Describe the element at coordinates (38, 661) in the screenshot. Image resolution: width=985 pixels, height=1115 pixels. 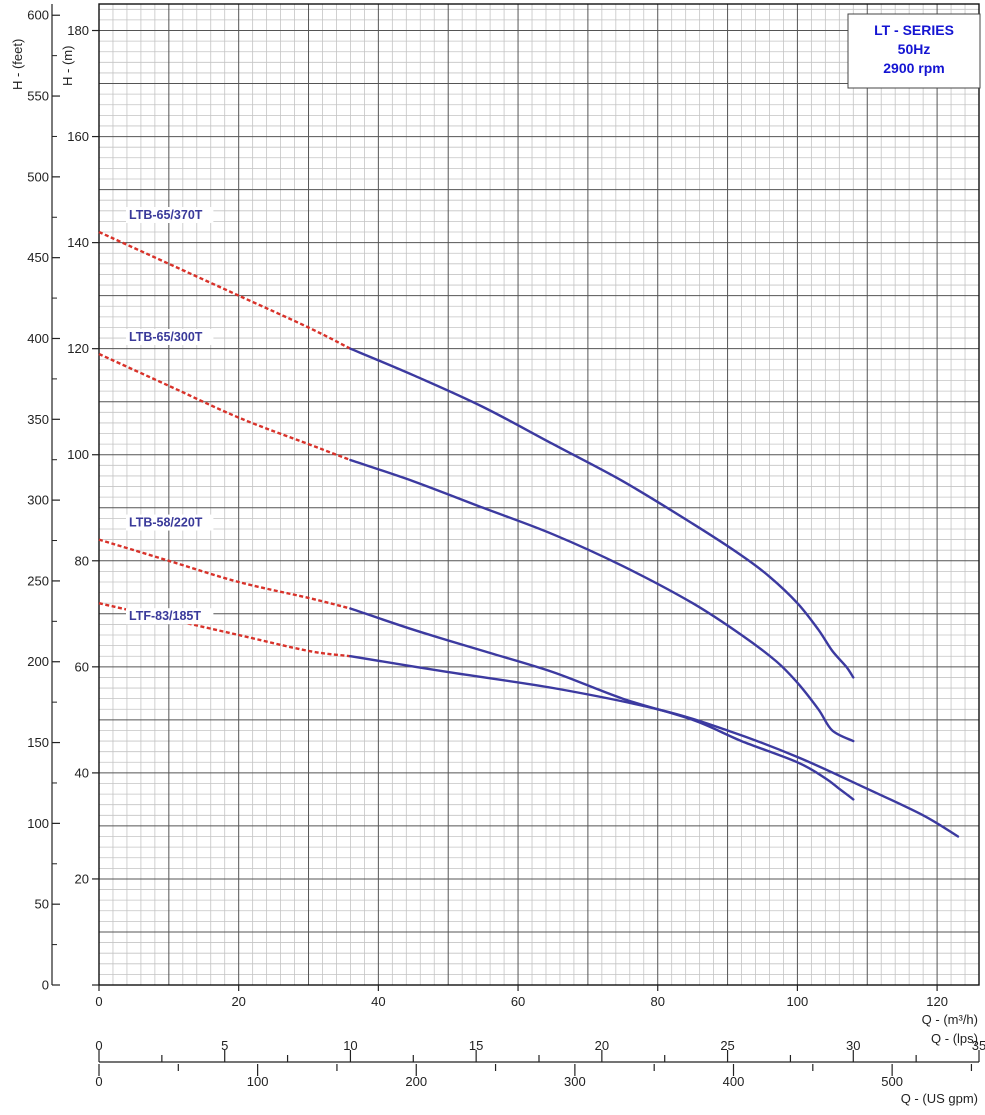
I see `y-feet-tick-label: 200` at that location.